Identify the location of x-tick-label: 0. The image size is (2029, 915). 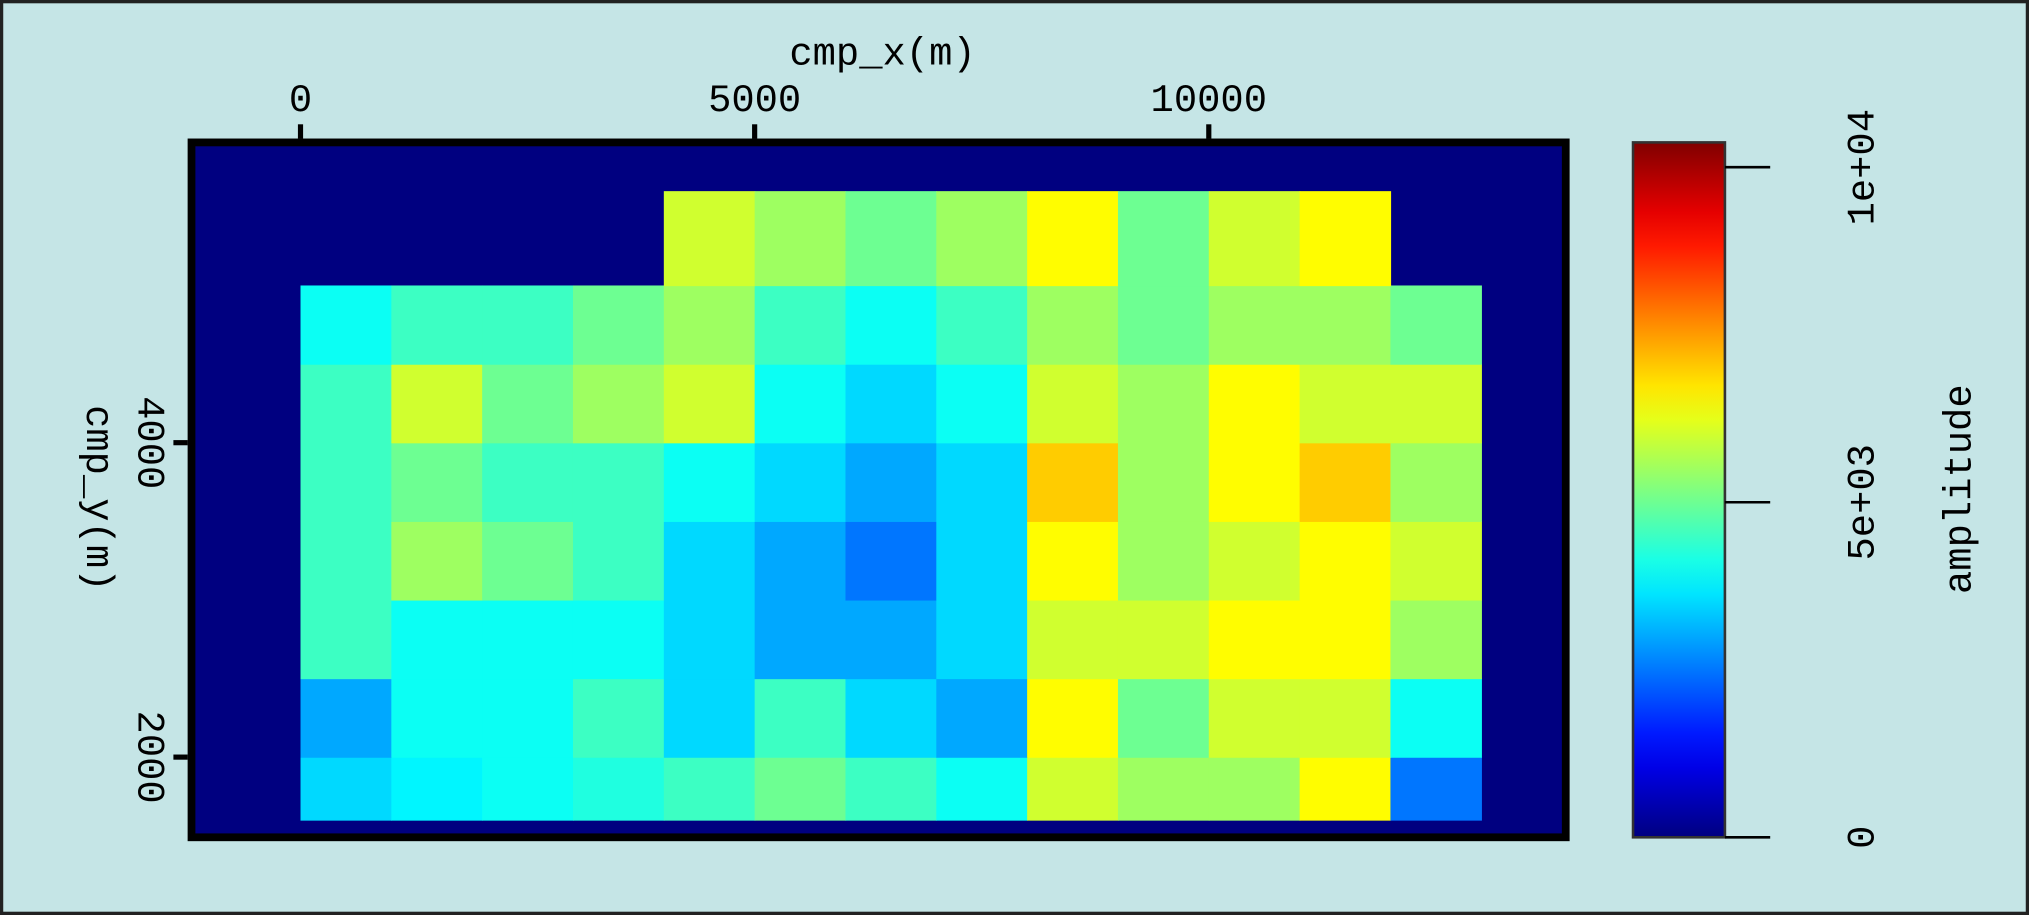
(300, 101).